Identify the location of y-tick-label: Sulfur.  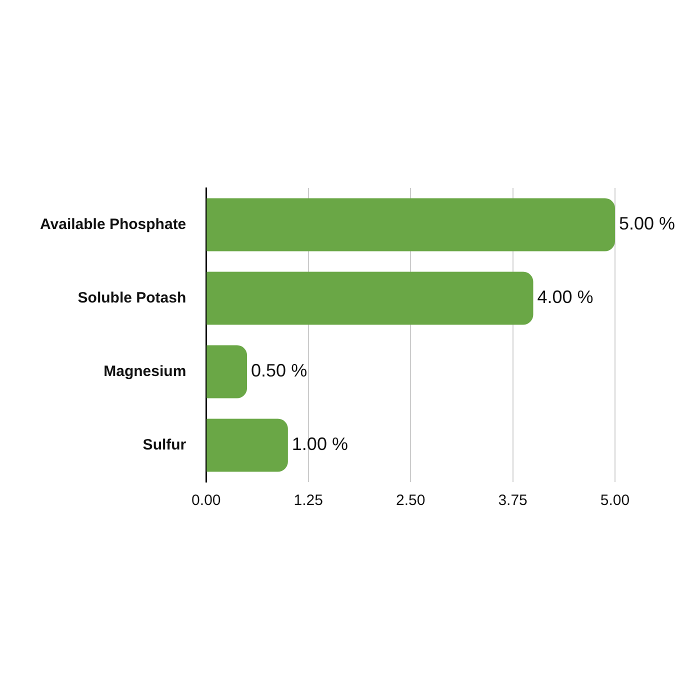
(164, 445).